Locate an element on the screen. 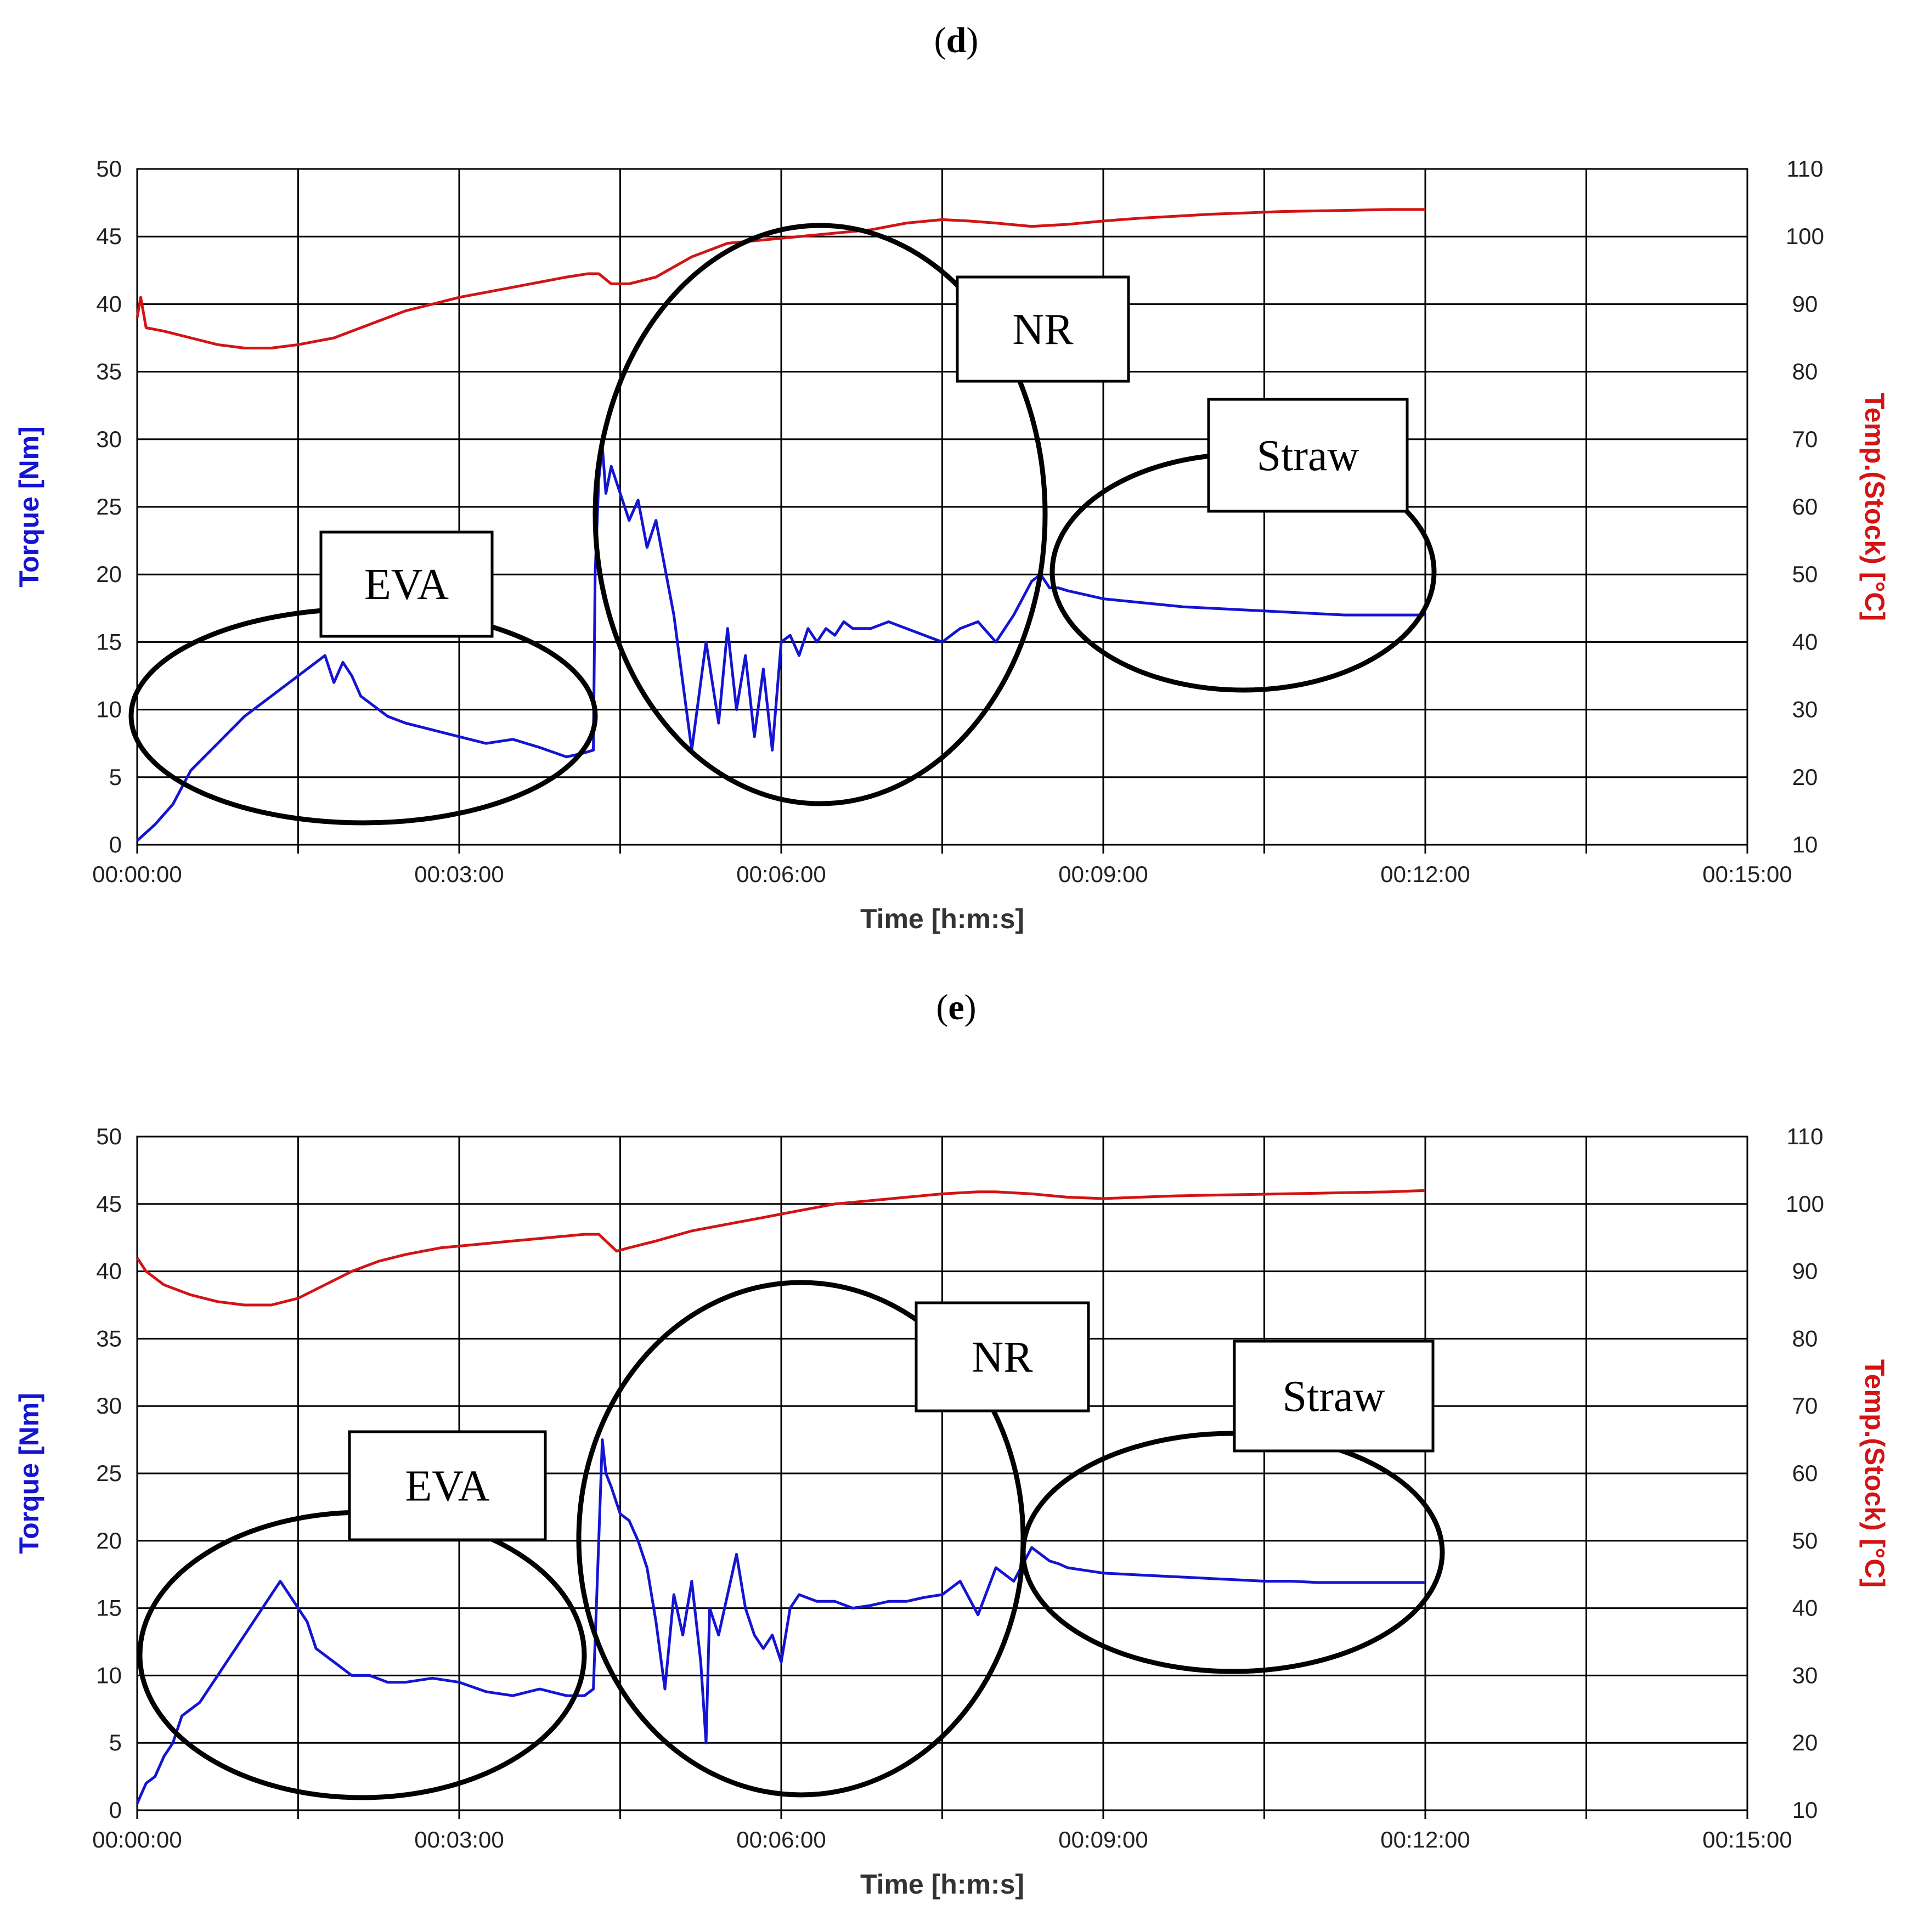 This screenshot has width=1913, height=1932. panel-label: (d) is located at coordinates (957, 40).